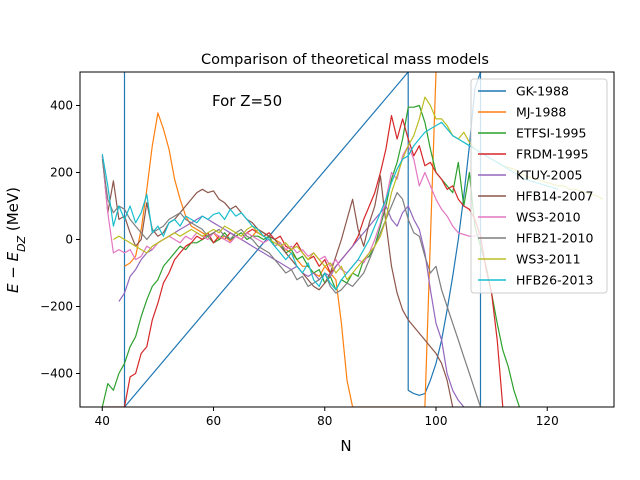  I want to click on y-axis: −400 −200 0 200 400, so click(60, 240).